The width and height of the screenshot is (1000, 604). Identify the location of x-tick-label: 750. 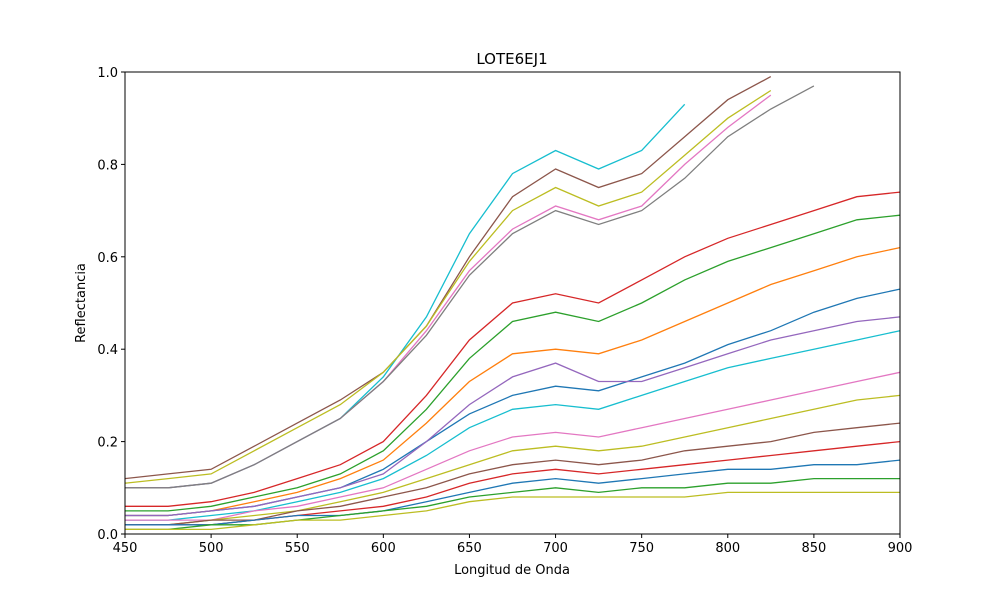
(641, 548).